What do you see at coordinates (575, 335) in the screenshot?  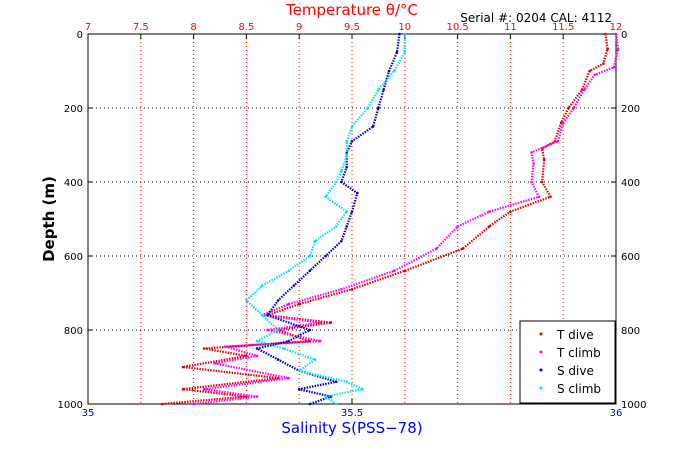 I see `legend-label: T dive` at bounding box center [575, 335].